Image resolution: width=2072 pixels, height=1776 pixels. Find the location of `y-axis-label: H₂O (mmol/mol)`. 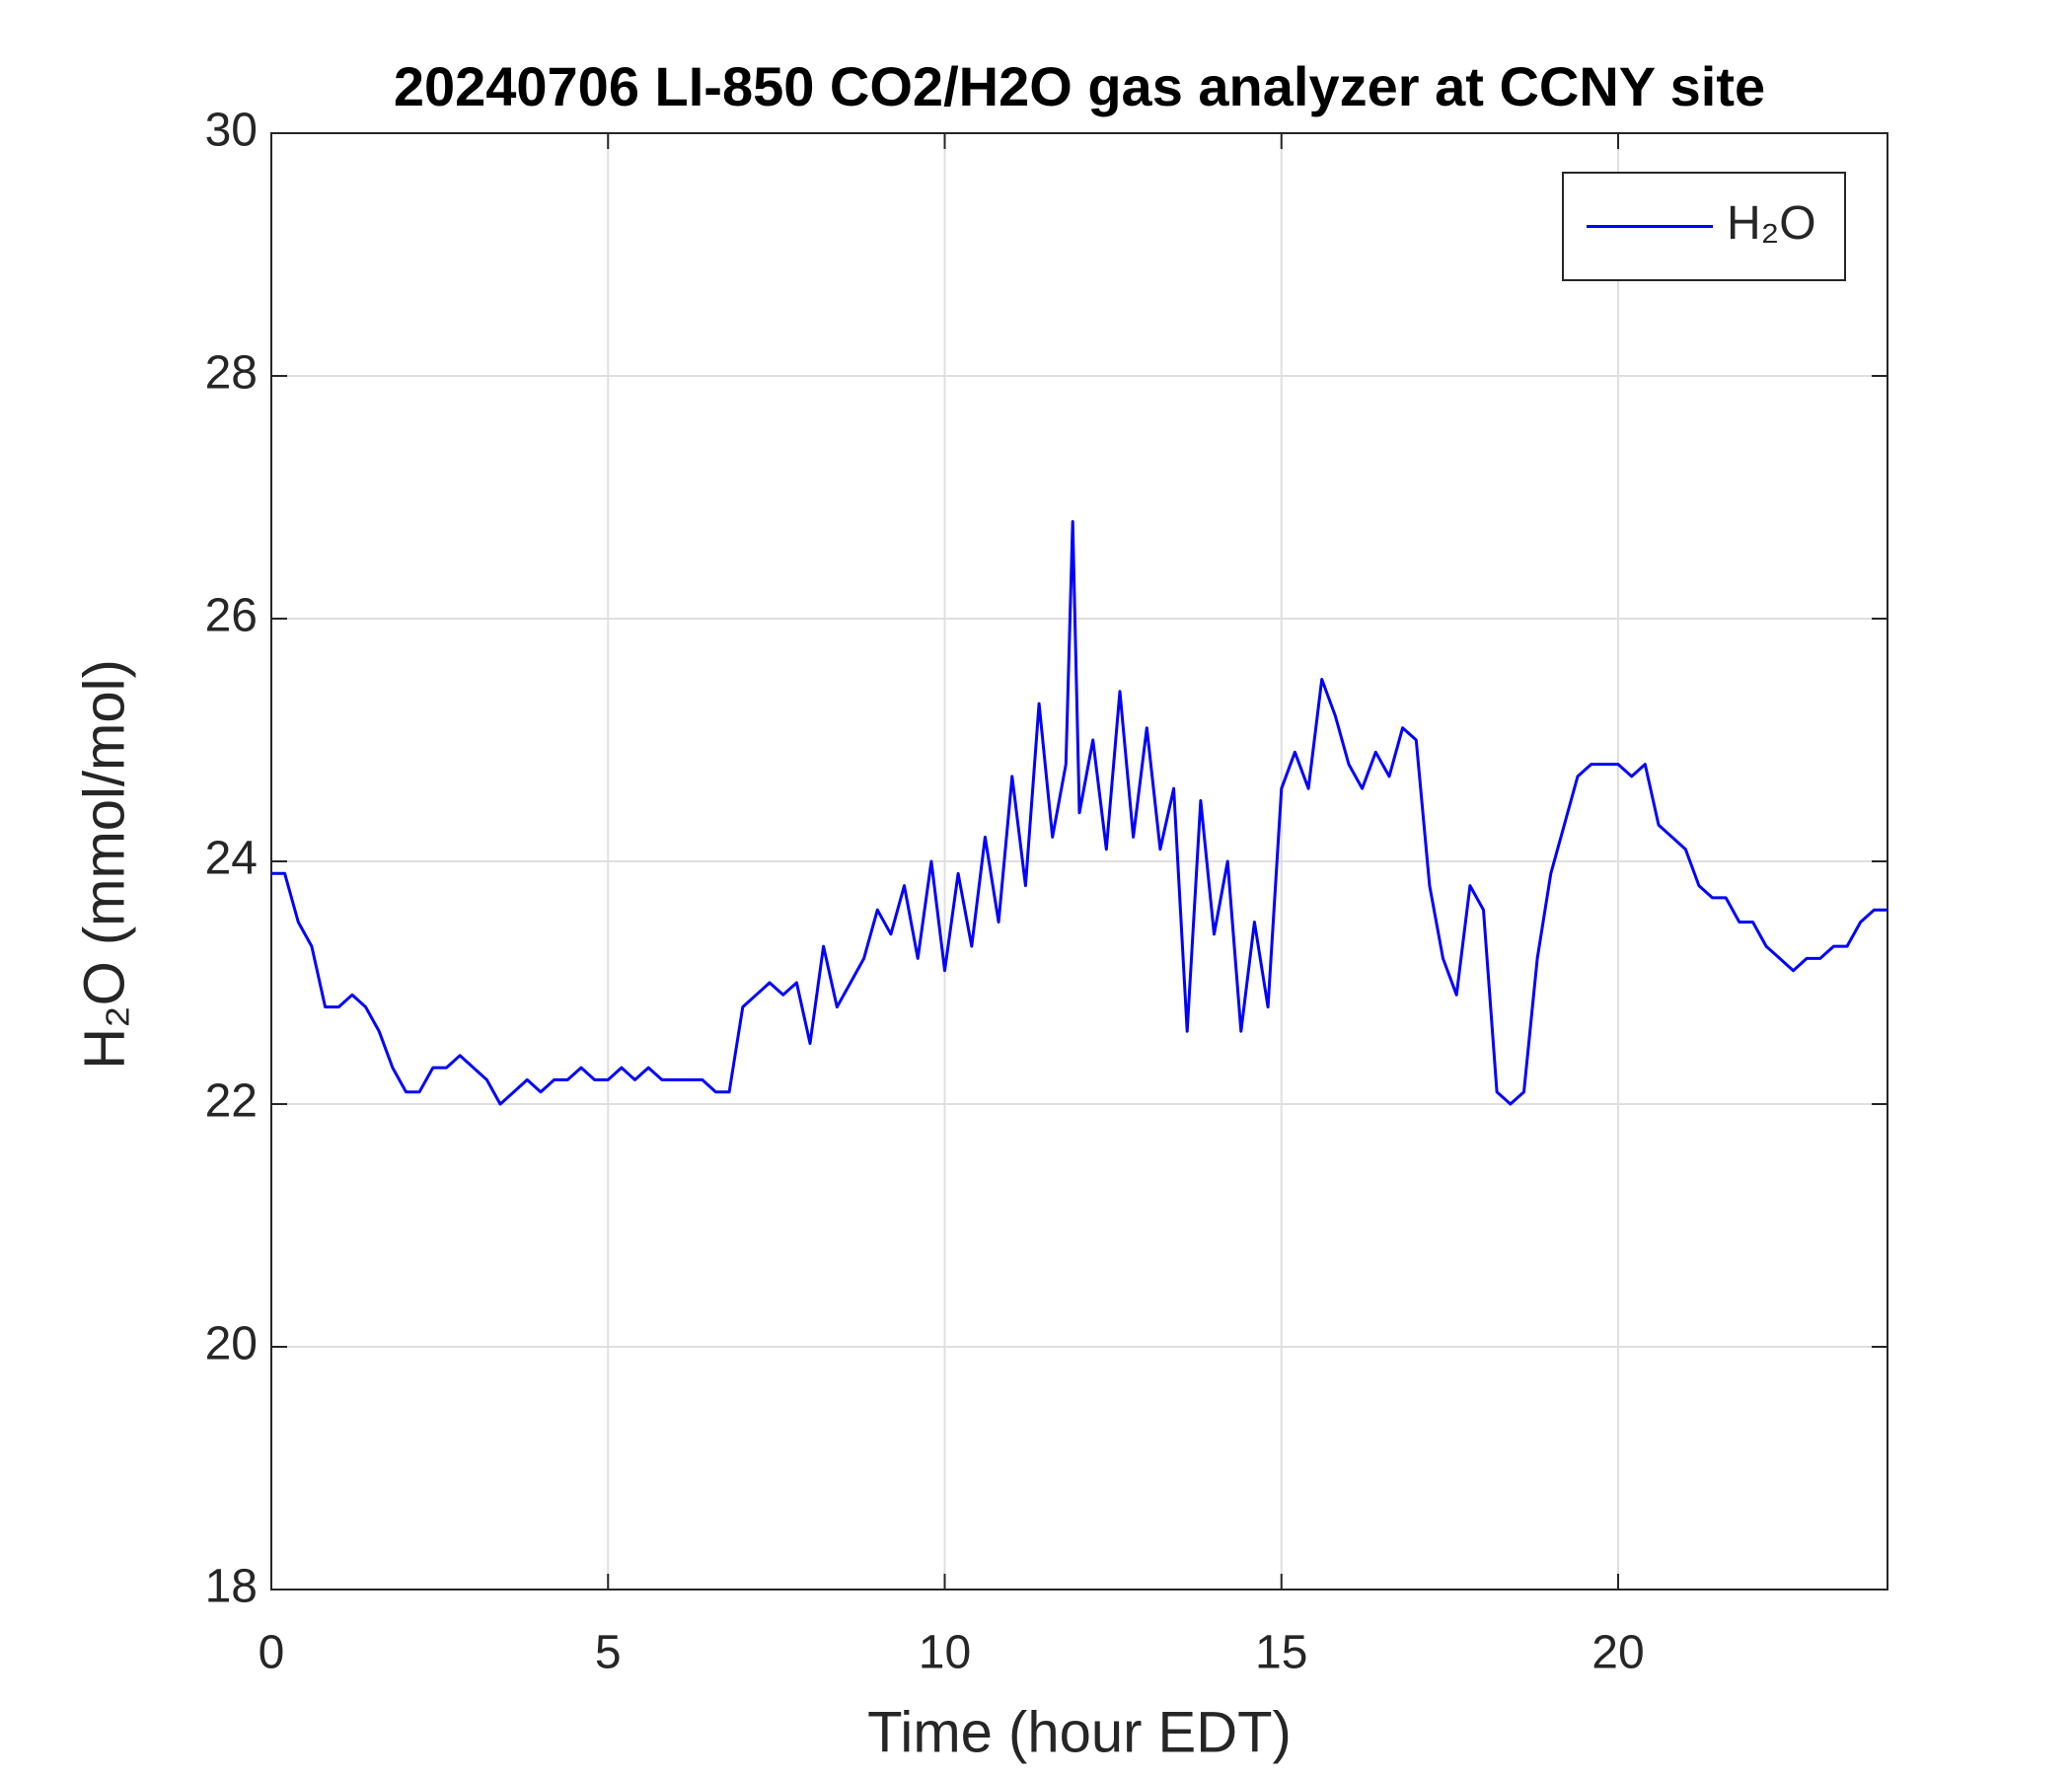

y-axis-label: H₂O (mmol/mol) is located at coordinates (104, 865).